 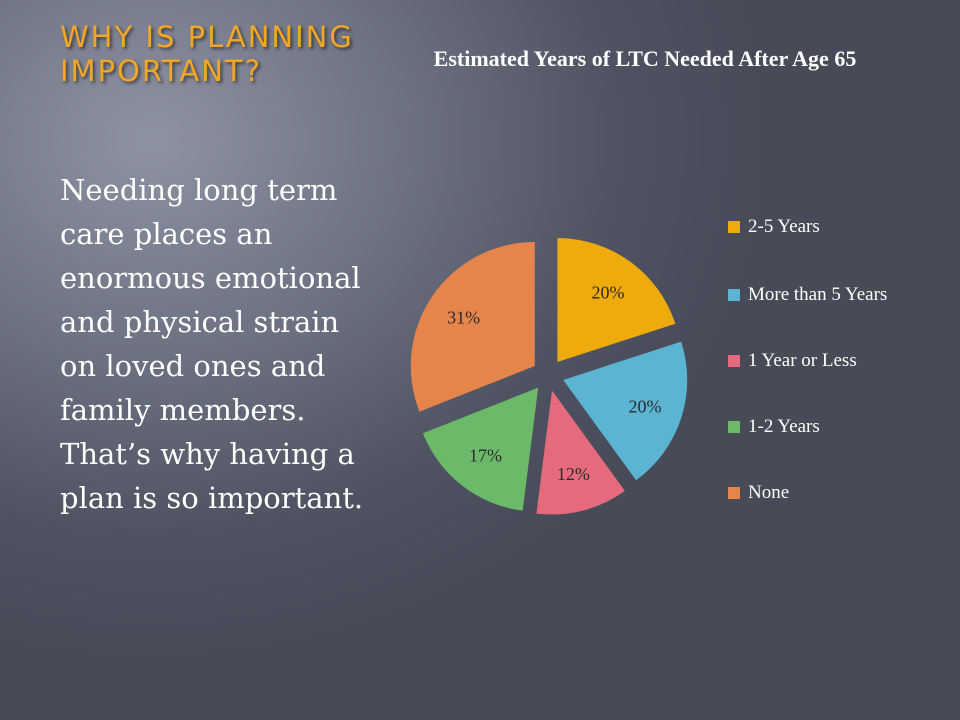 I want to click on pie-slice-group: 17%, so click(x=480, y=449).